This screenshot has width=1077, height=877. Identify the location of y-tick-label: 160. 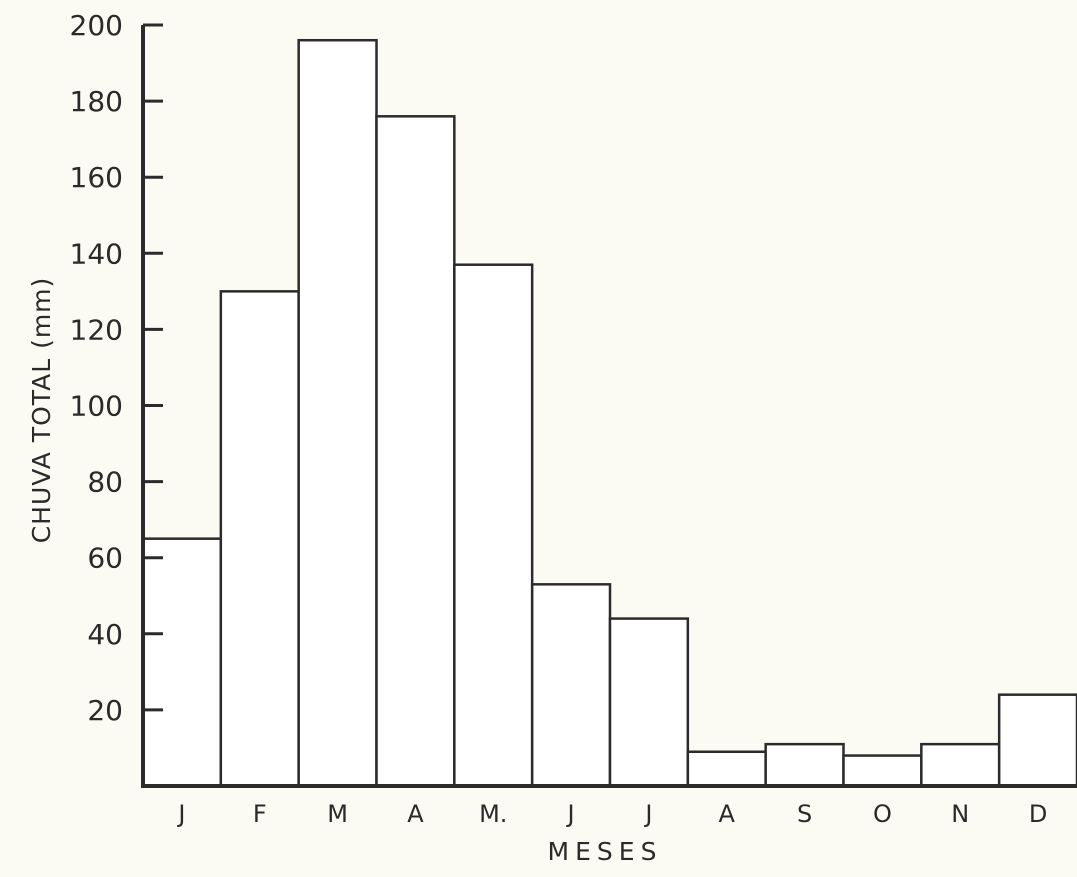
(96, 177).